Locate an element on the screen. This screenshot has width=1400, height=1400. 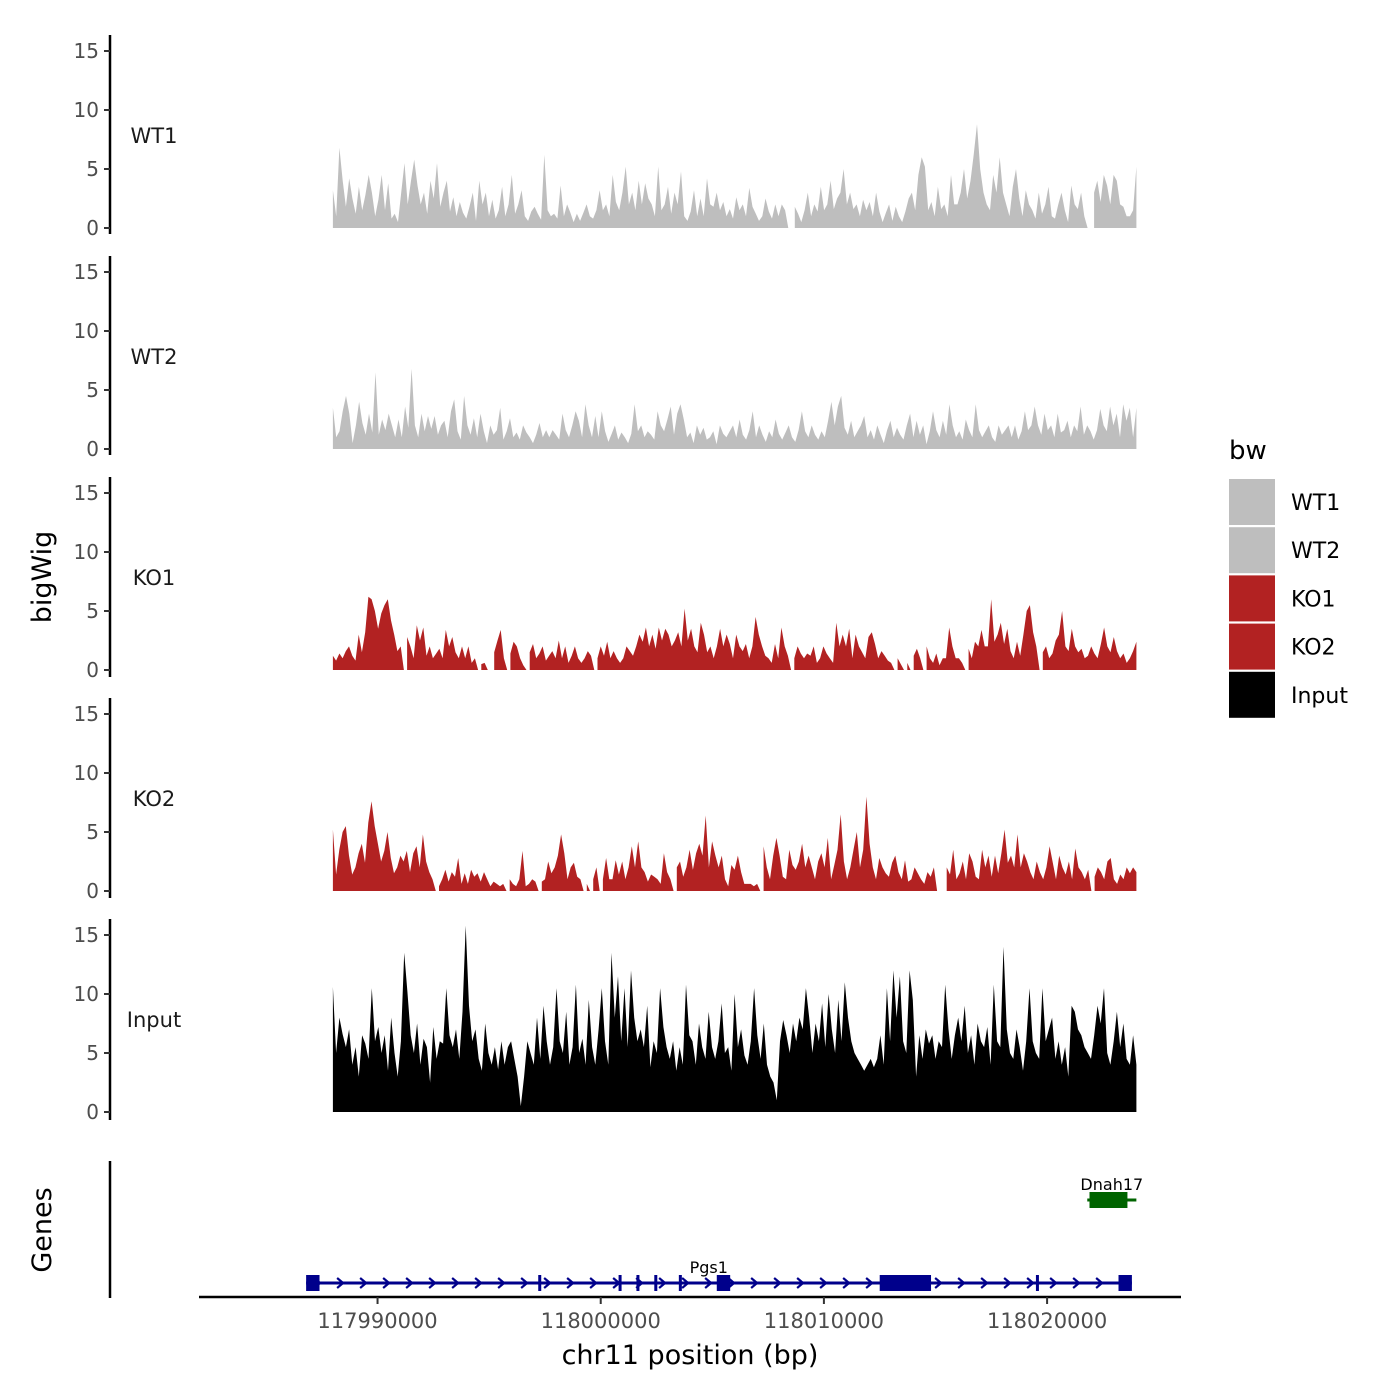
track-wt1: 0 5 10 15 WT1 is located at coordinates (605, 137).